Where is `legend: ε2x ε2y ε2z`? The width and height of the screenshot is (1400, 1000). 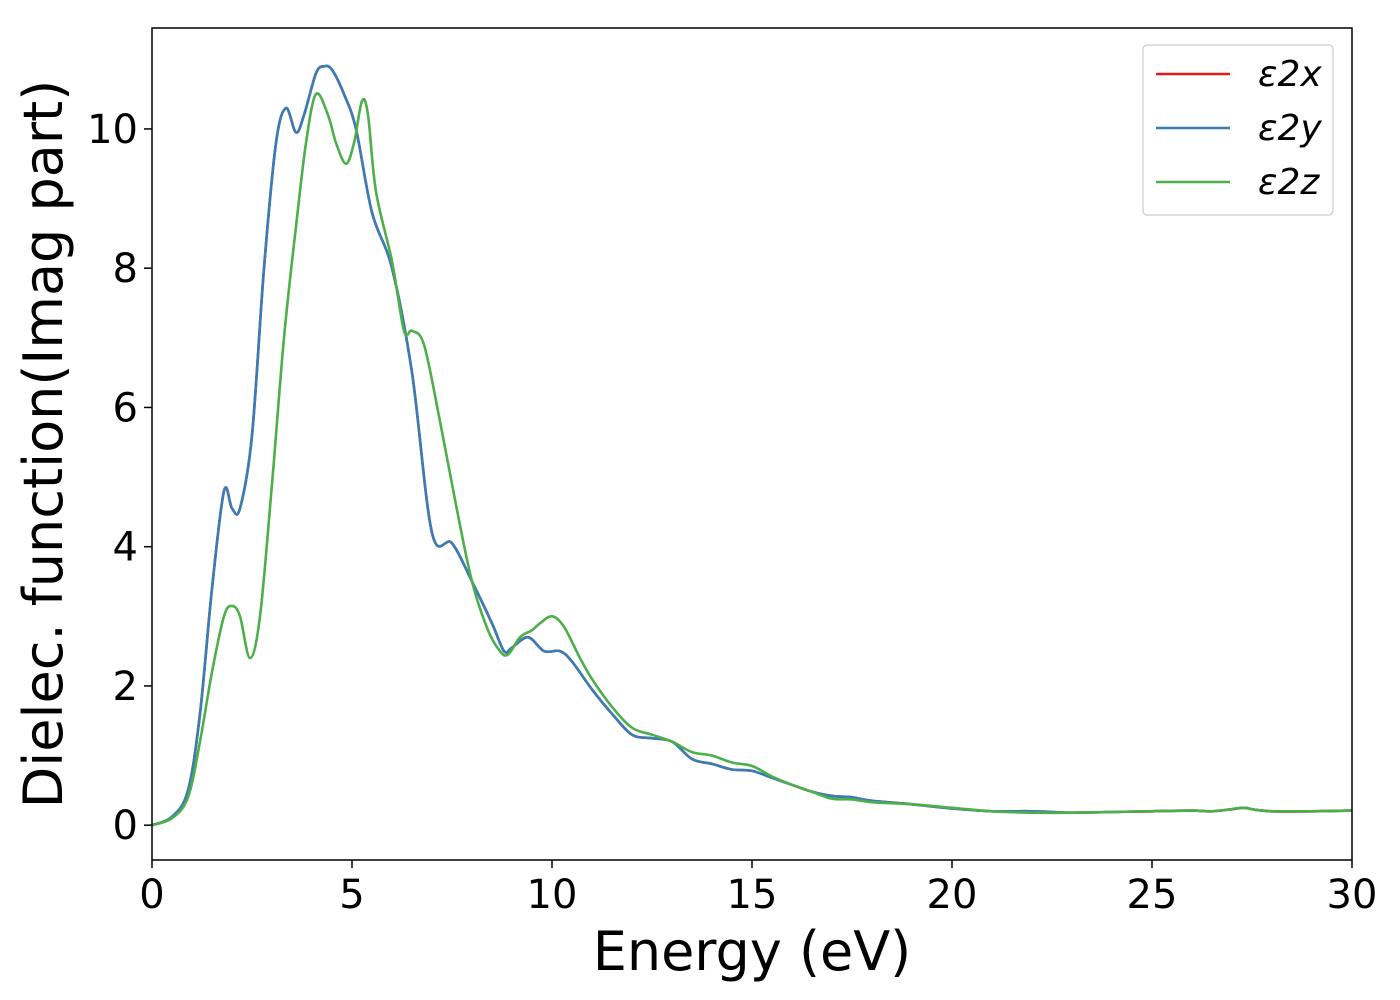
legend: ε2x ε2y ε2z is located at coordinates (1238, 130).